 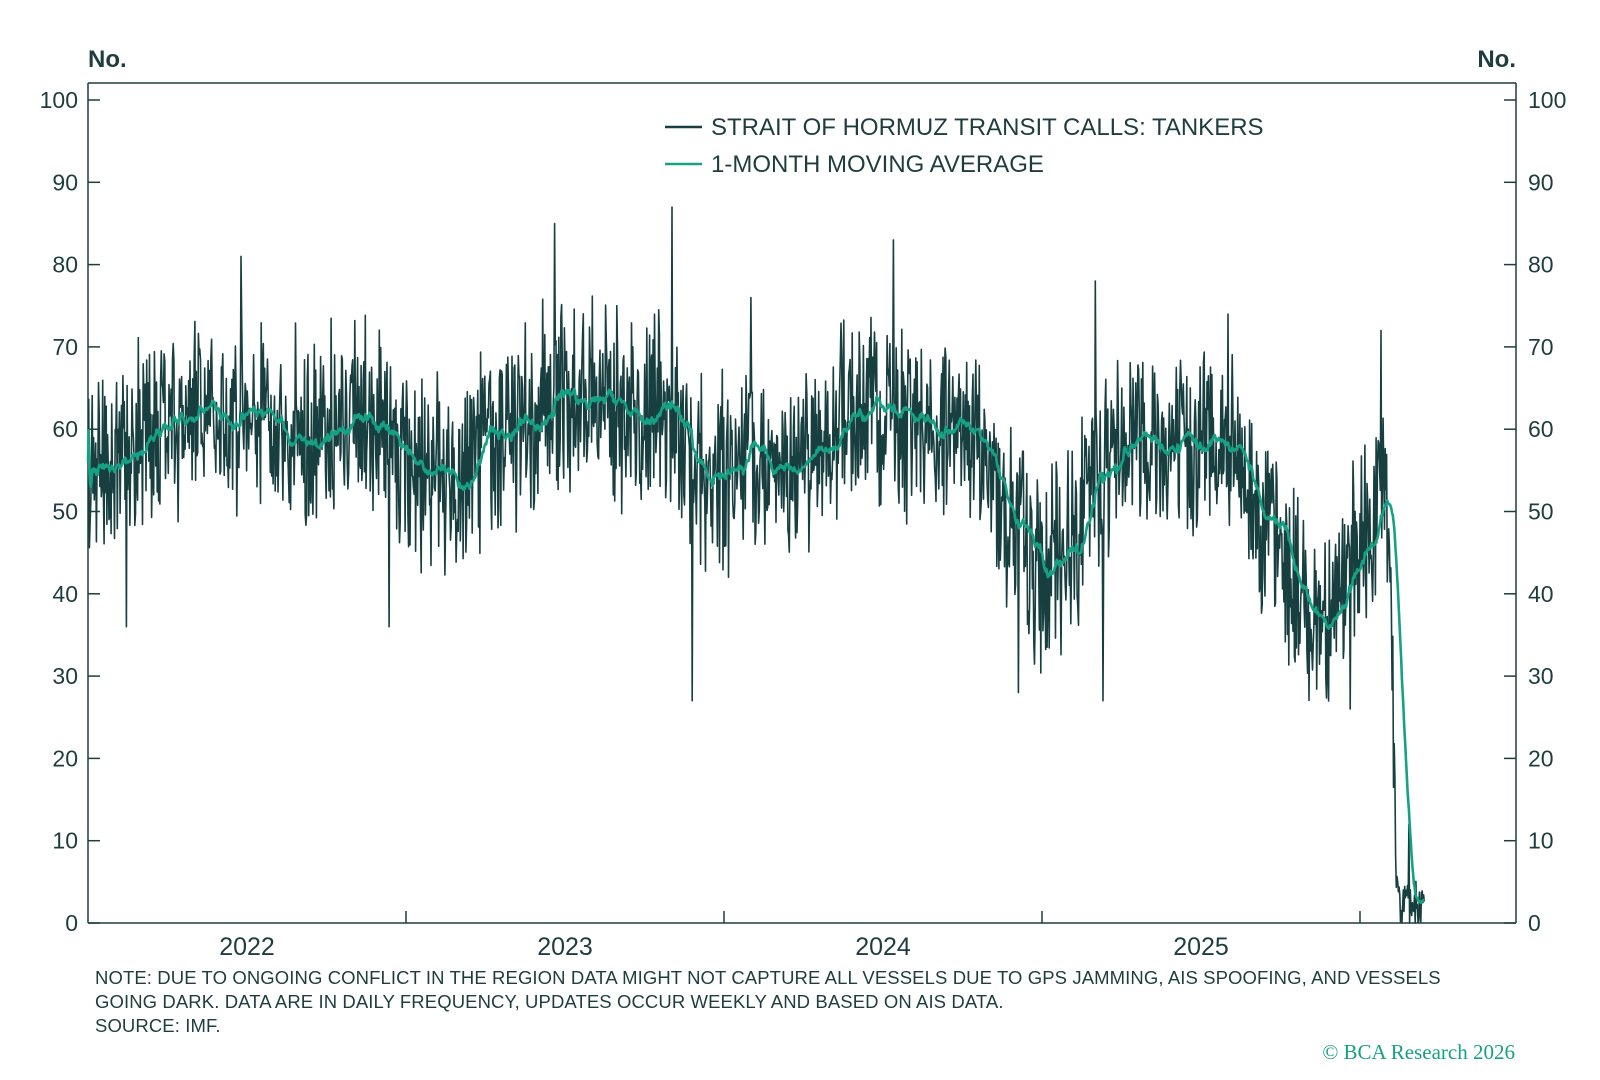 I want to click on y-tick-label-right-70: 70, so click(x=1541, y=347).